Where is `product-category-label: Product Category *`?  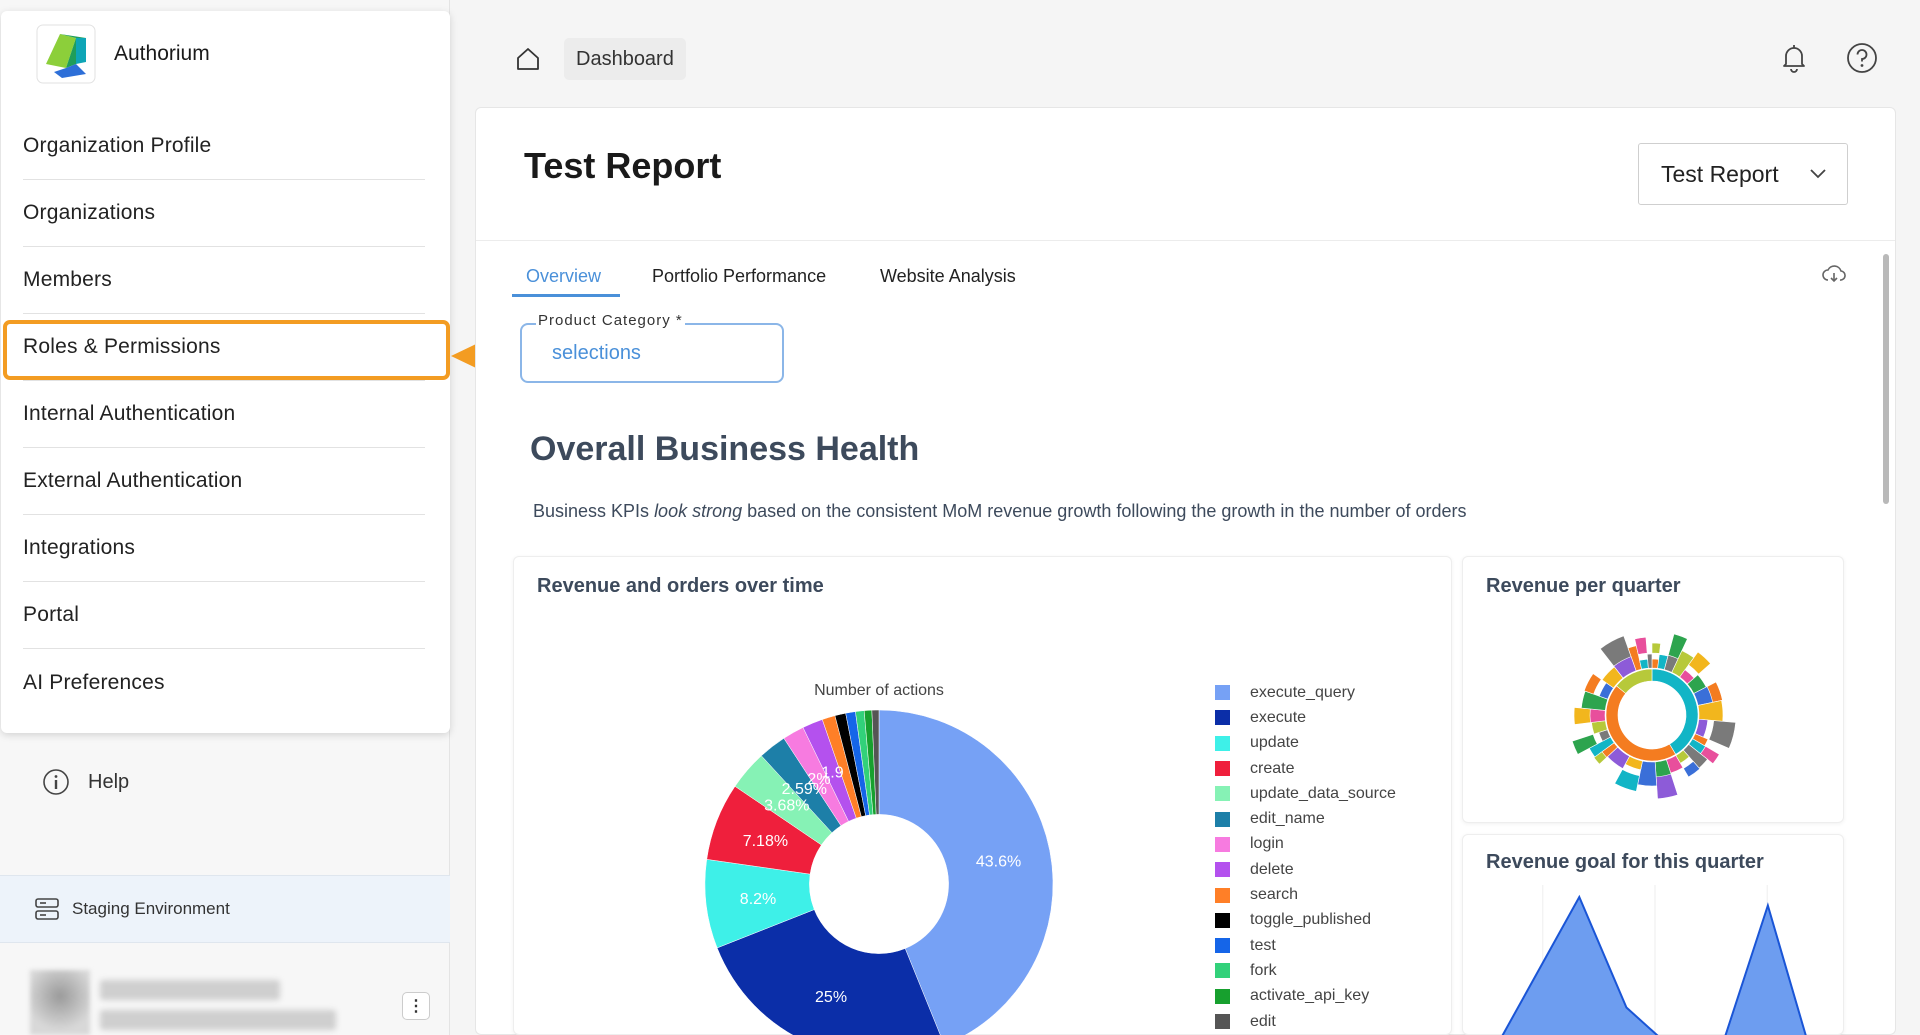 product-category-label: Product Category * is located at coordinates (610, 320).